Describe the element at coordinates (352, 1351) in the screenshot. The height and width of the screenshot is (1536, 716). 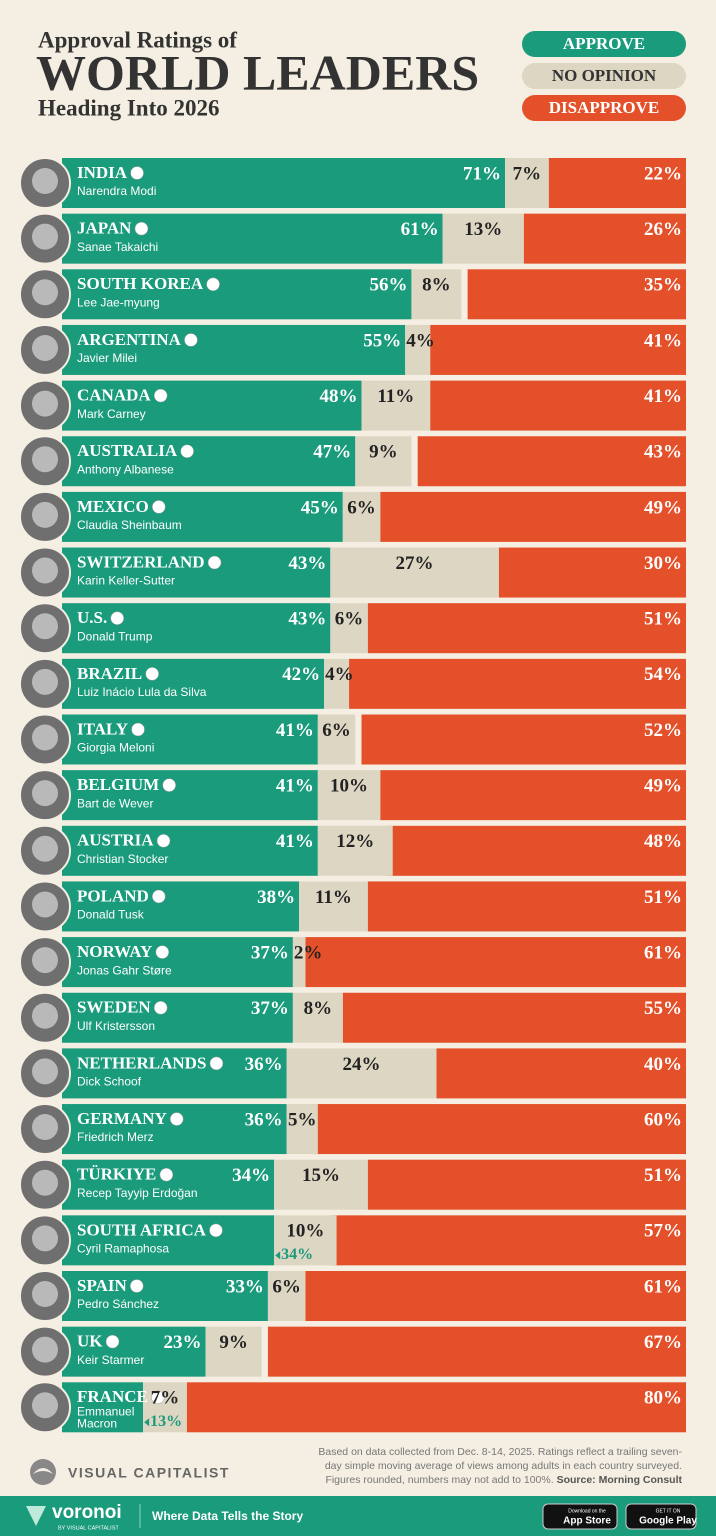
I see `row: UK Keir Starmer 23% 9% 67%` at that location.